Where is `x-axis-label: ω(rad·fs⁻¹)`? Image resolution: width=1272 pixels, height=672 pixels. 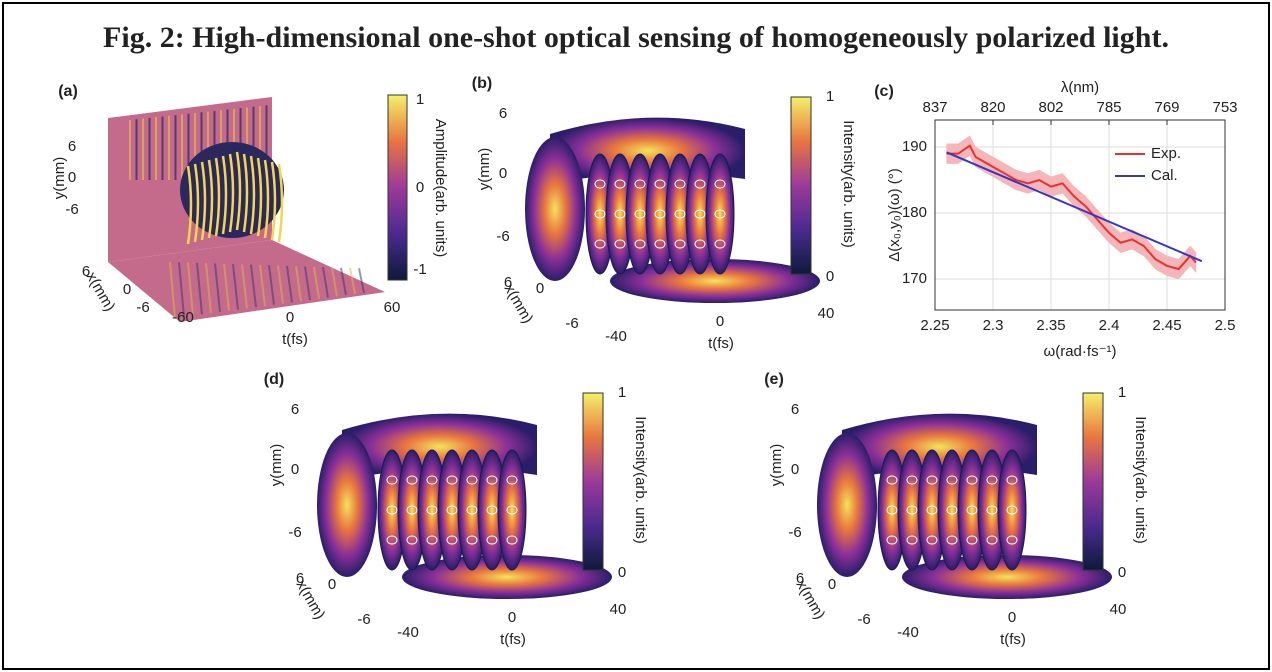
x-axis-label: ω(rad·fs⁻¹) is located at coordinates (1080, 351).